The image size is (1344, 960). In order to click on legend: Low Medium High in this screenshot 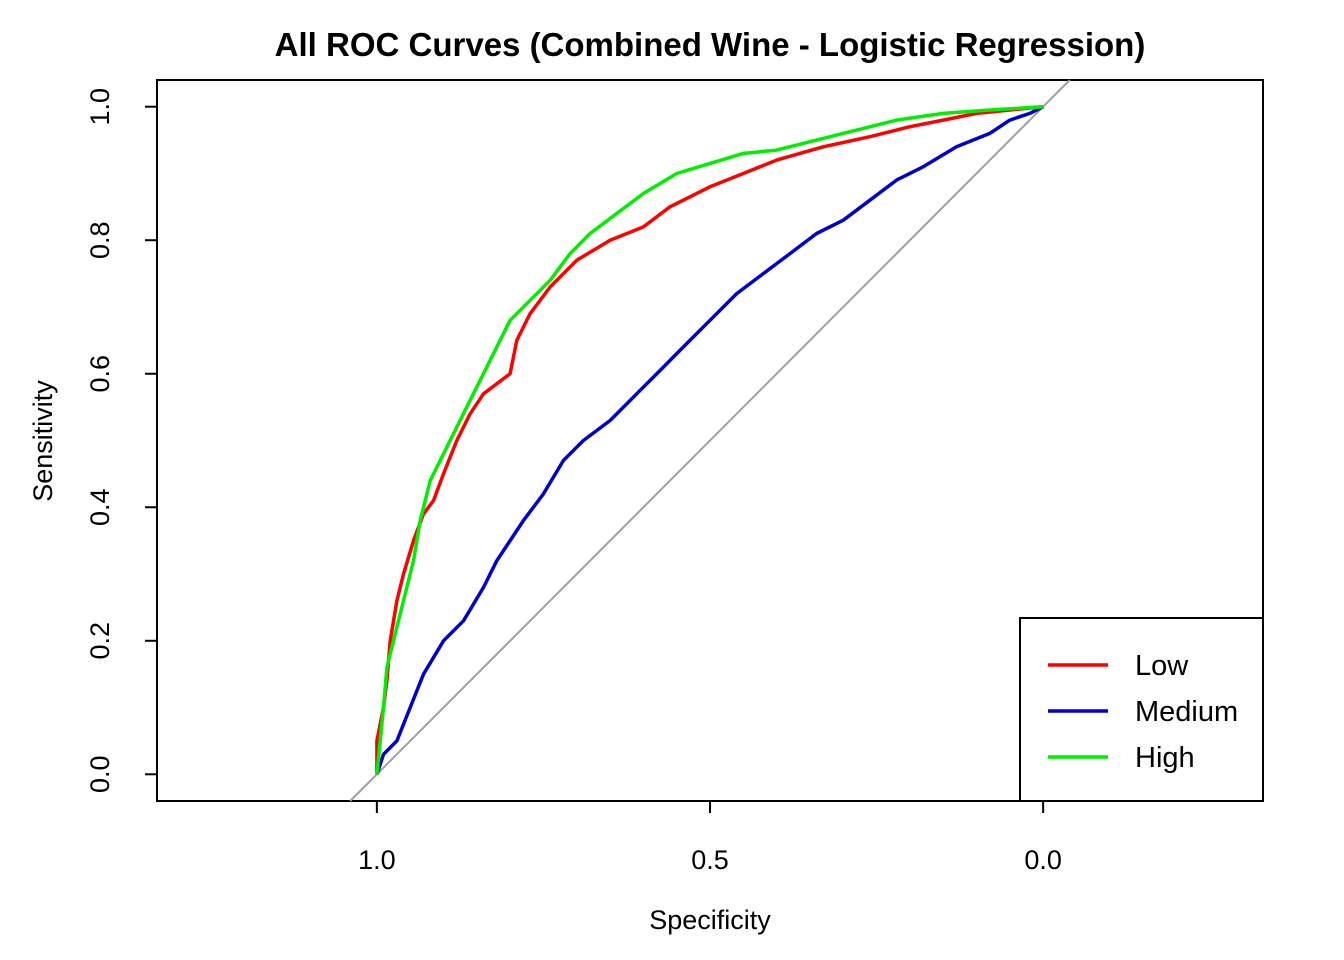, I will do `click(1141, 709)`.